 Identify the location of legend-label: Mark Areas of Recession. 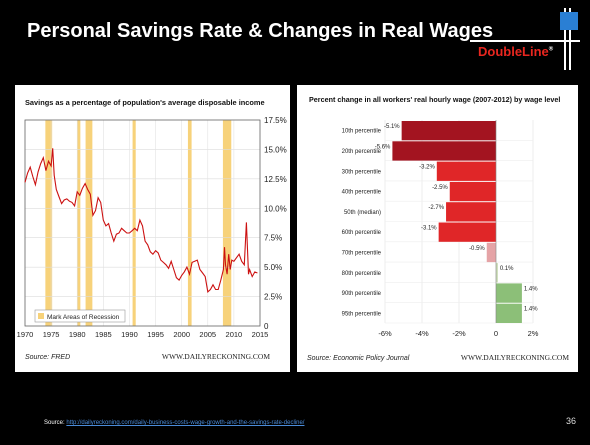
(83, 317).